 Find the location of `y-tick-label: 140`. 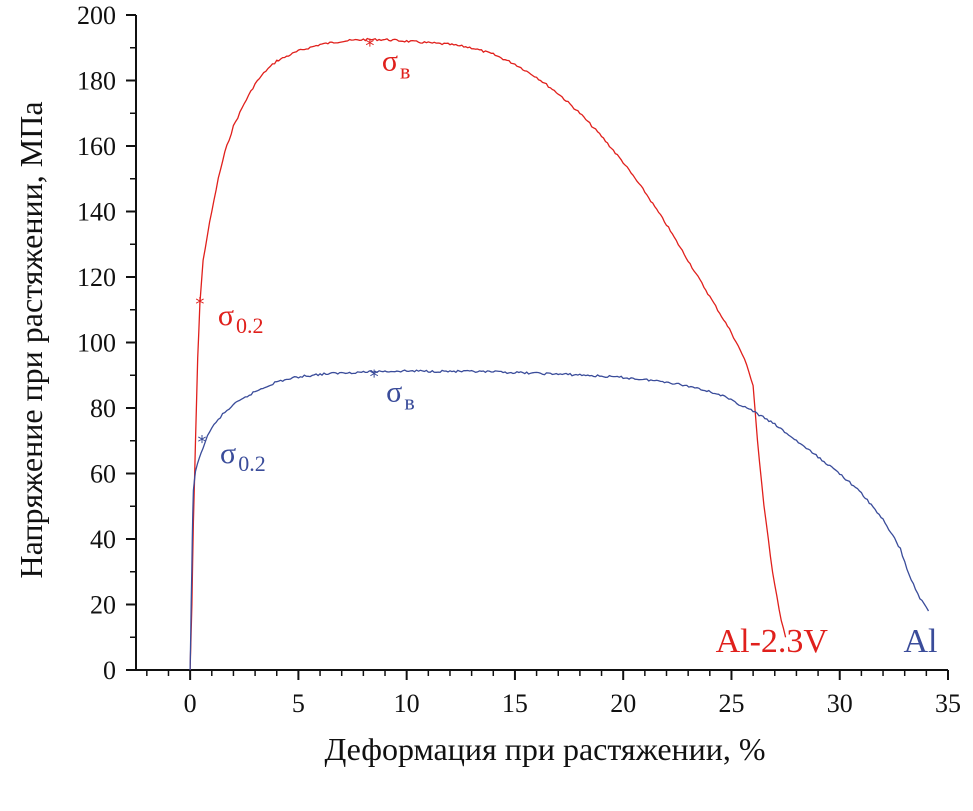

y-tick-label: 140 is located at coordinates (96, 212).